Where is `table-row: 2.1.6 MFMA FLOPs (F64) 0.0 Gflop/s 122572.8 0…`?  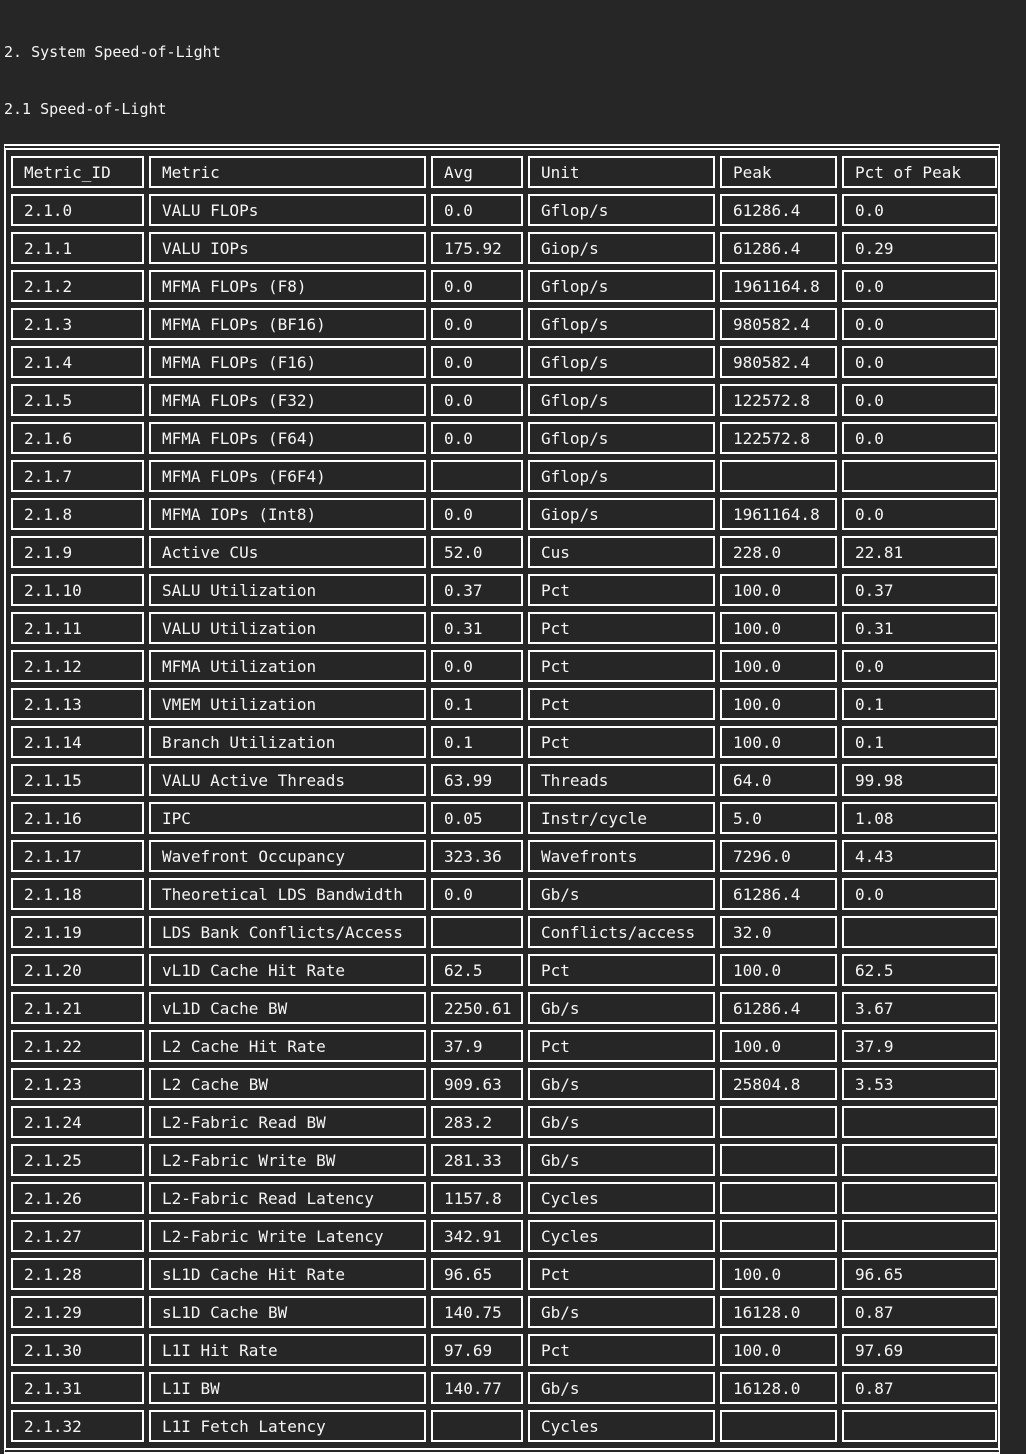 table-row: 2.1.6 MFMA FLOPs (F64) 0.0 Gflop/s 122572.8 0… is located at coordinates (504, 438).